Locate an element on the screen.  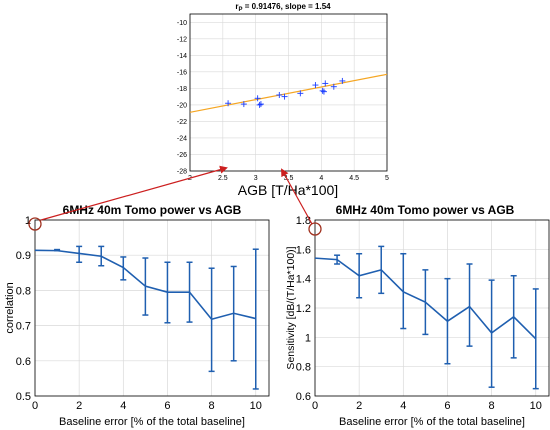
scatter-x-tick: 5 is located at coordinates (387, 178).